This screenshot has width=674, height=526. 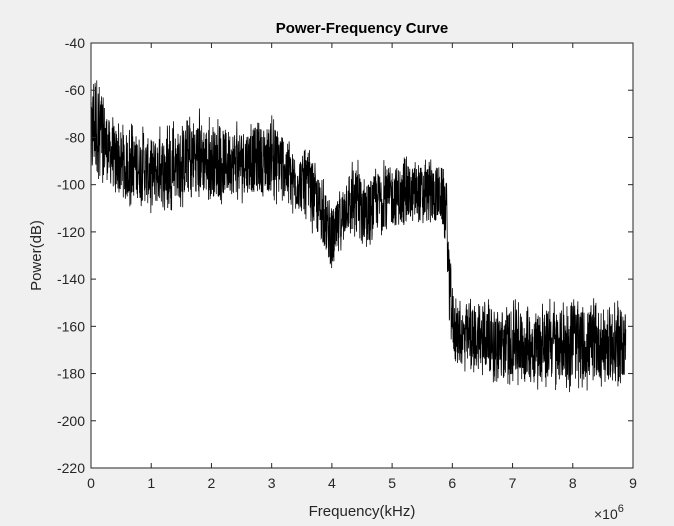 What do you see at coordinates (91, 483) in the screenshot?
I see `x-tick-label: 0` at bounding box center [91, 483].